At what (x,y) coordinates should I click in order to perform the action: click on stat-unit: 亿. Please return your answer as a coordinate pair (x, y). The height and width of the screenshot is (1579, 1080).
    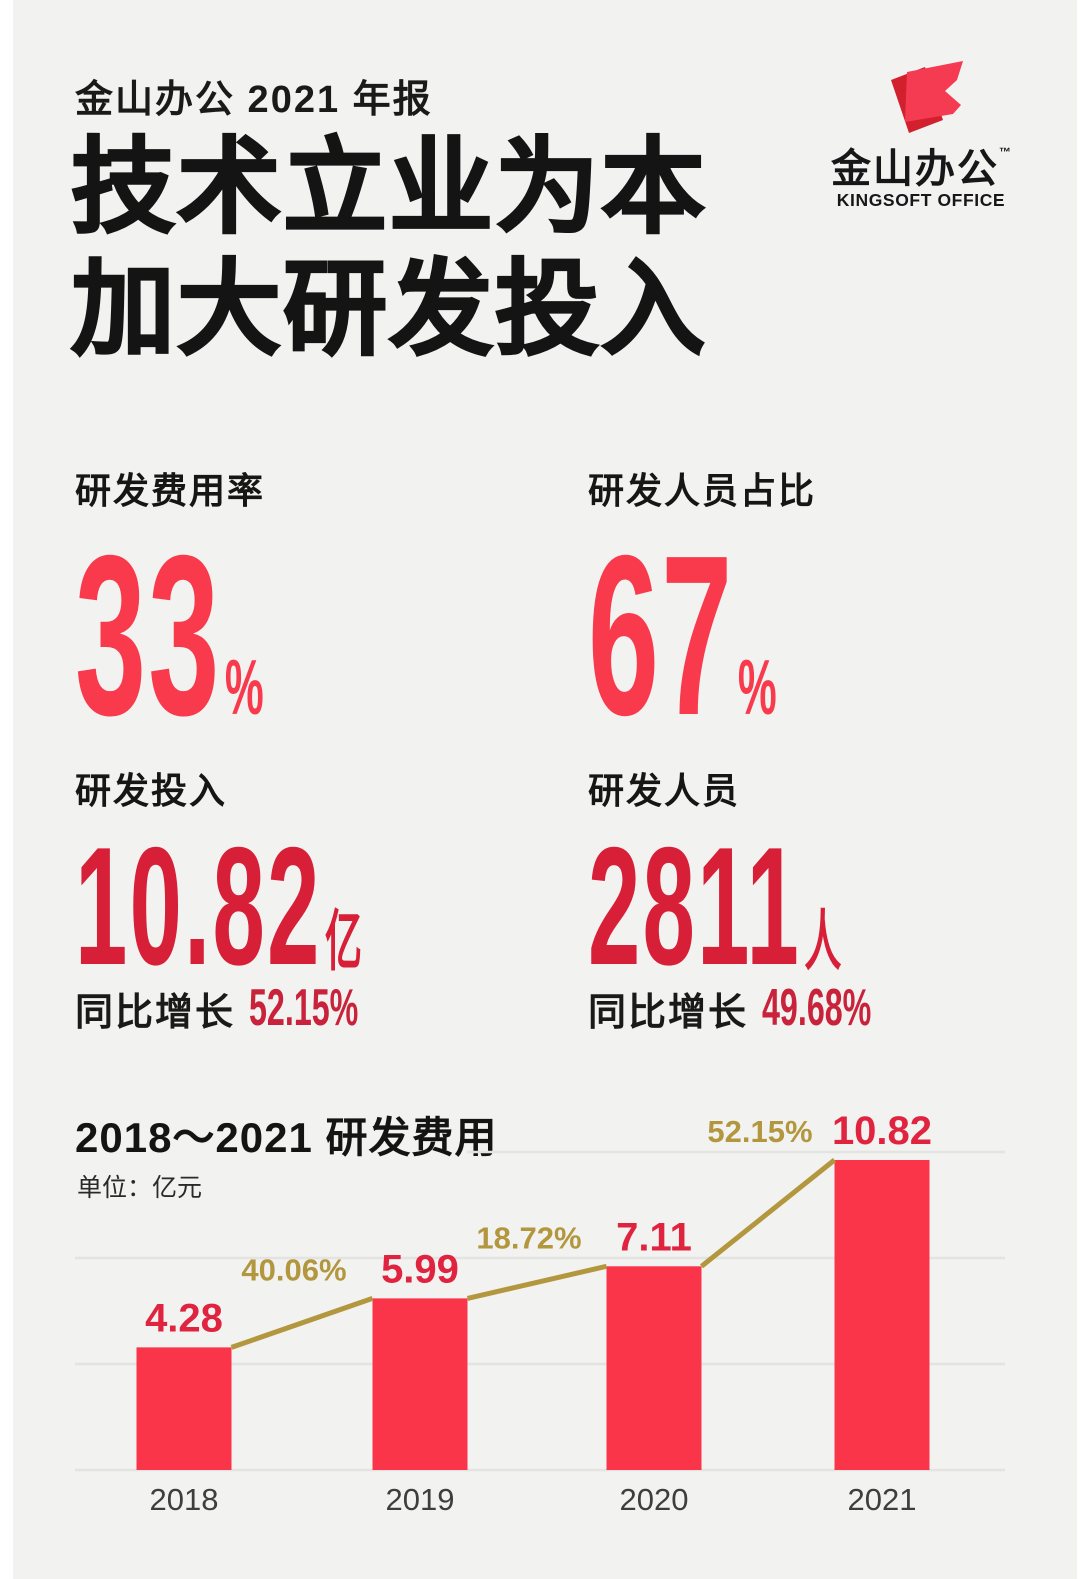
    Looking at the image, I should click on (343, 941).